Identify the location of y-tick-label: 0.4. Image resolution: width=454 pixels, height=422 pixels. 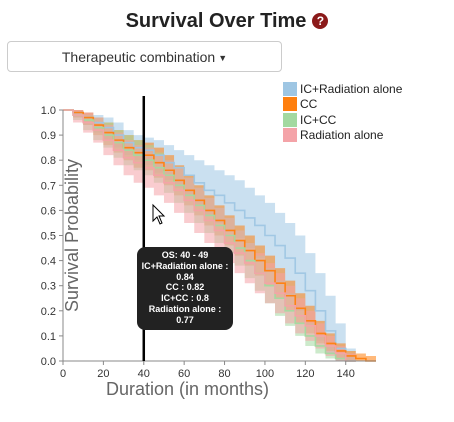
(48, 262).